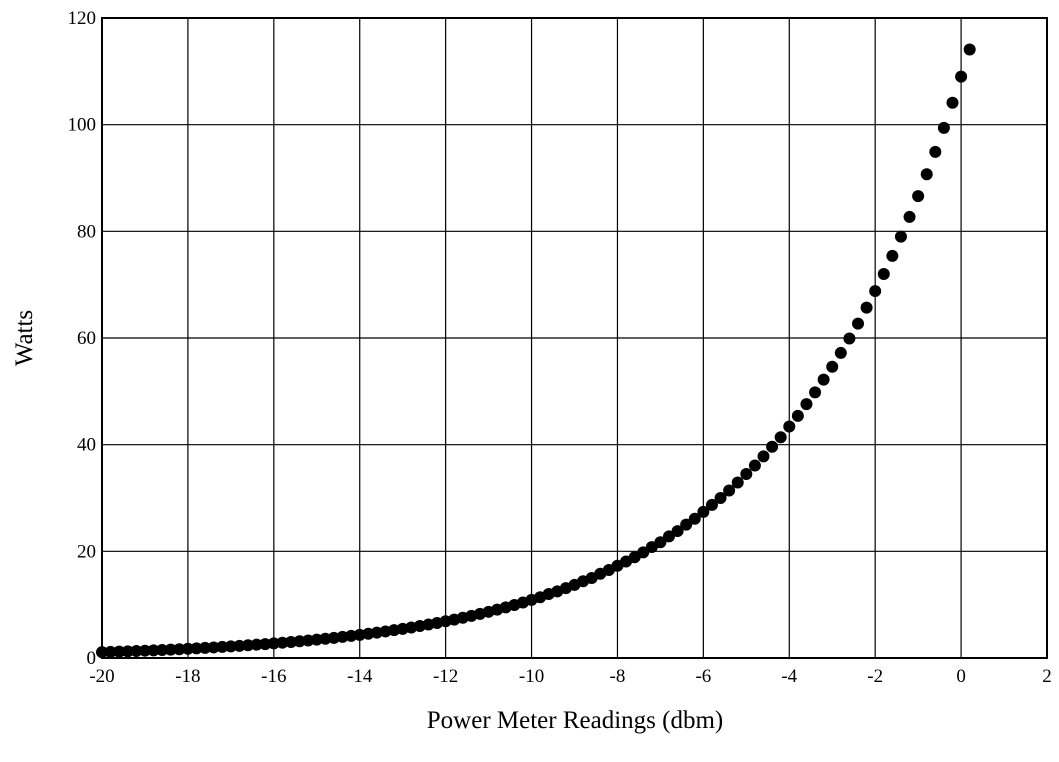 The width and height of the screenshot is (1059, 762). What do you see at coordinates (24, 338) in the screenshot?
I see `y-axis-label: Watts` at bounding box center [24, 338].